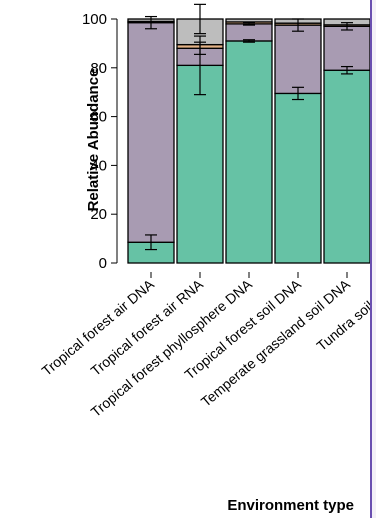  What do you see at coordinates (98, 165) in the screenshot?
I see `y-tick-label-2: 40` at bounding box center [98, 165].